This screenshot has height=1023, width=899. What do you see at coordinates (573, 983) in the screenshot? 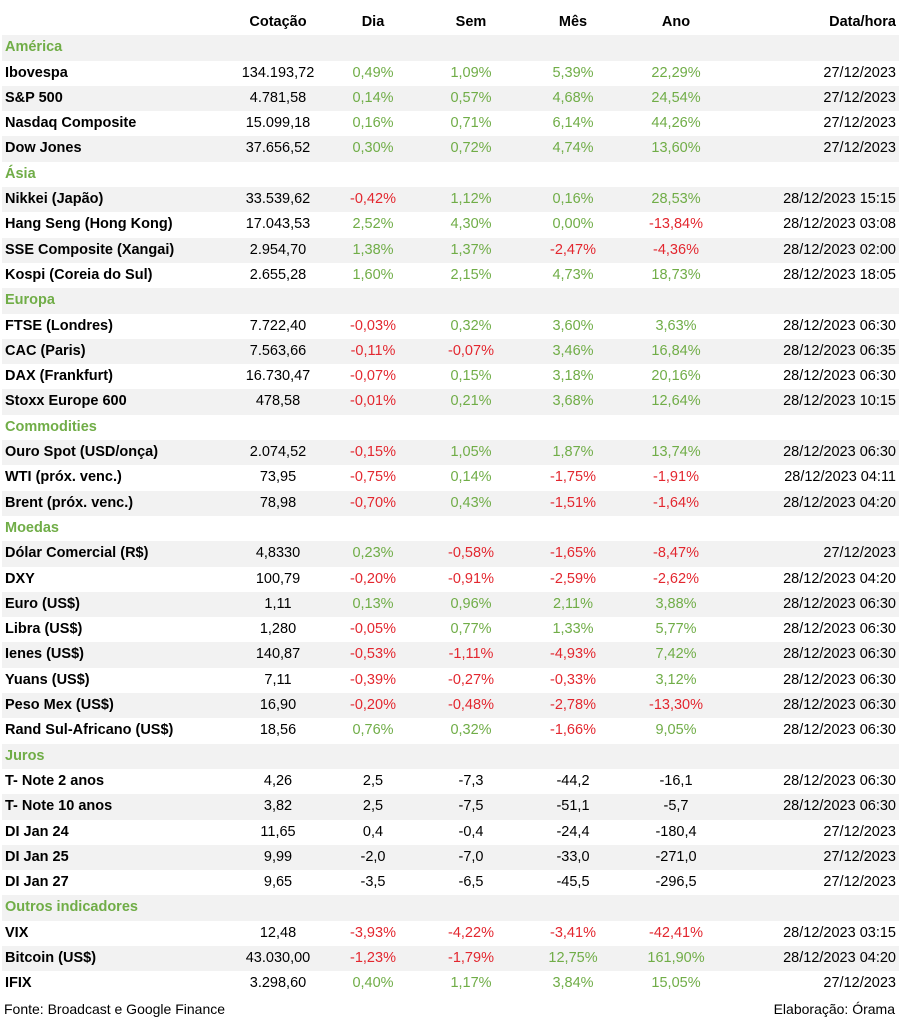
I see `cell-mes: 3,84%` at bounding box center [573, 983].